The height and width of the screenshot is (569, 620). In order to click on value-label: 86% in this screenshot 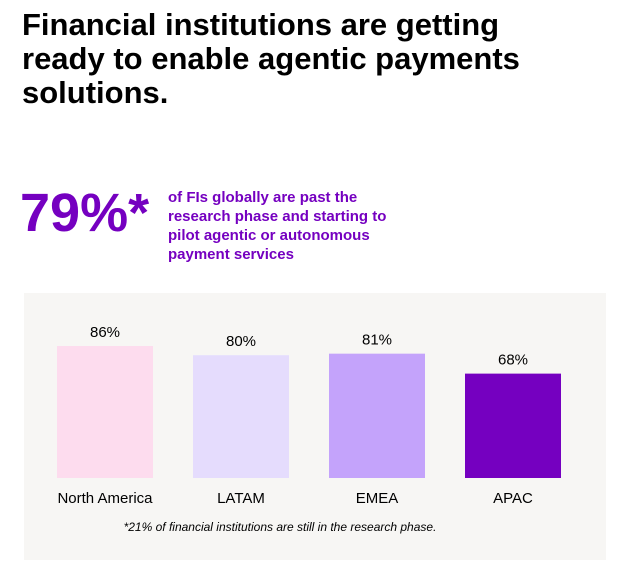, I will do `click(105, 332)`.